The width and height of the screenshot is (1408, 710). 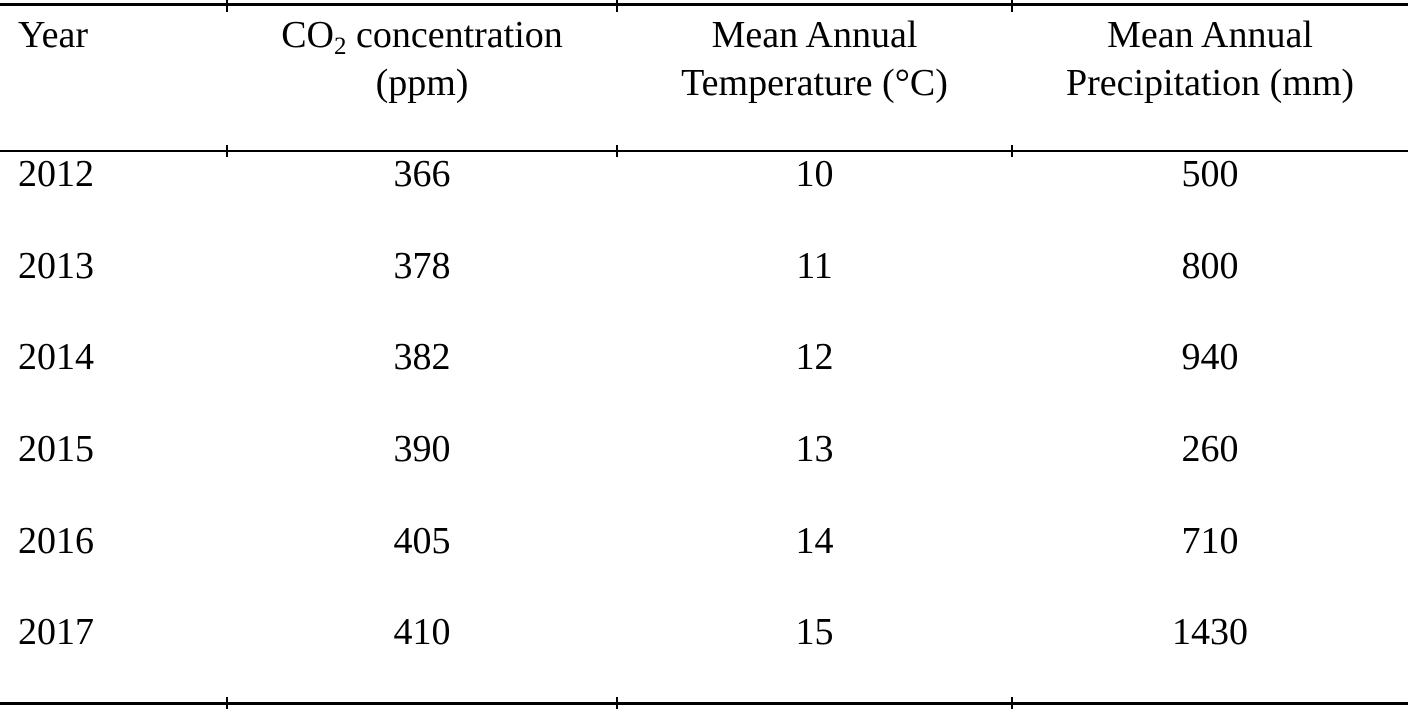 What do you see at coordinates (422, 83) in the screenshot?
I see `header-co2-unit: (ppm)` at bounding box center [422, 83].